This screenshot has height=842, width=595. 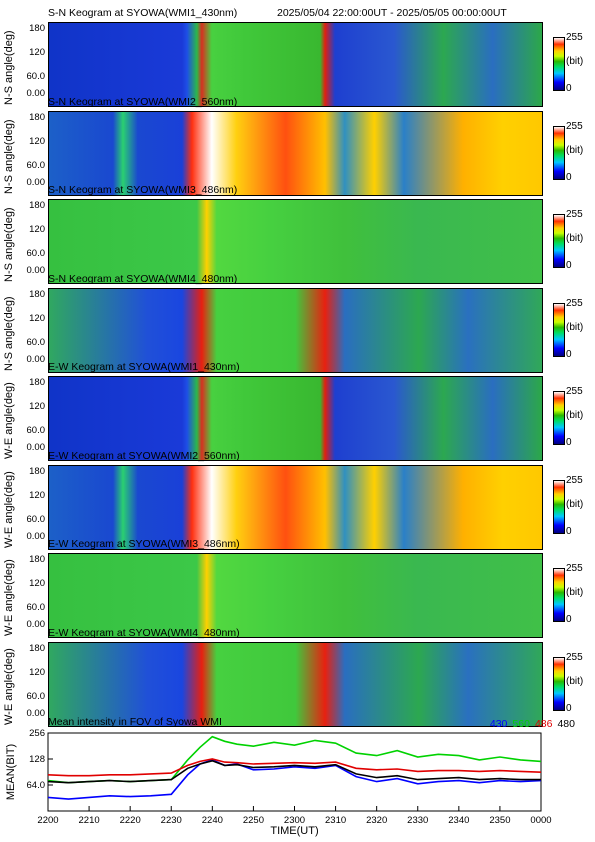 What do you see at coordinates (89, 820) in the screenshot?
I see `x-tick-label: 2210` at bounding box center [89, 820].